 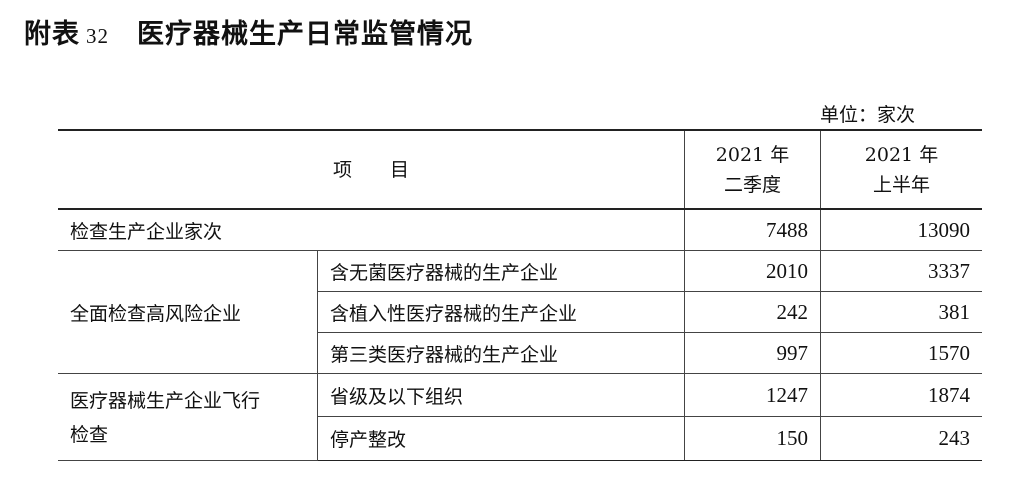 I want to click on table-row: 停产整改 150 243, so click(x=520, y=438).